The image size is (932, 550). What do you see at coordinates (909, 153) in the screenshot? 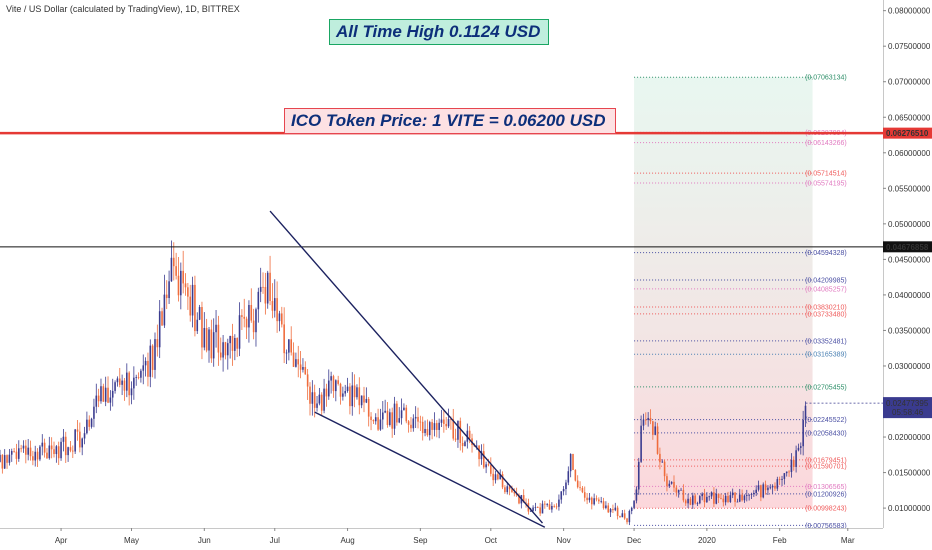
I see `y-tick-label: 0.06000000` at bounding box center [909, 153].